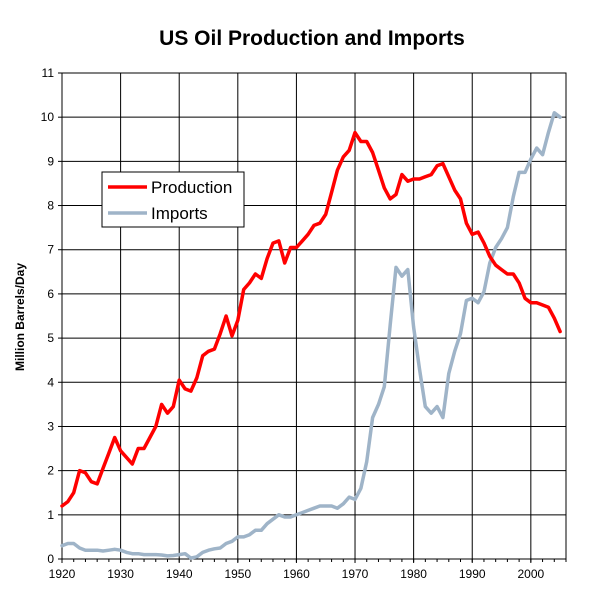  What do you see at coordinates (62, 574) in the screenshot?
I see `x-tick-label: 1920` at bounding box center [62, 574].